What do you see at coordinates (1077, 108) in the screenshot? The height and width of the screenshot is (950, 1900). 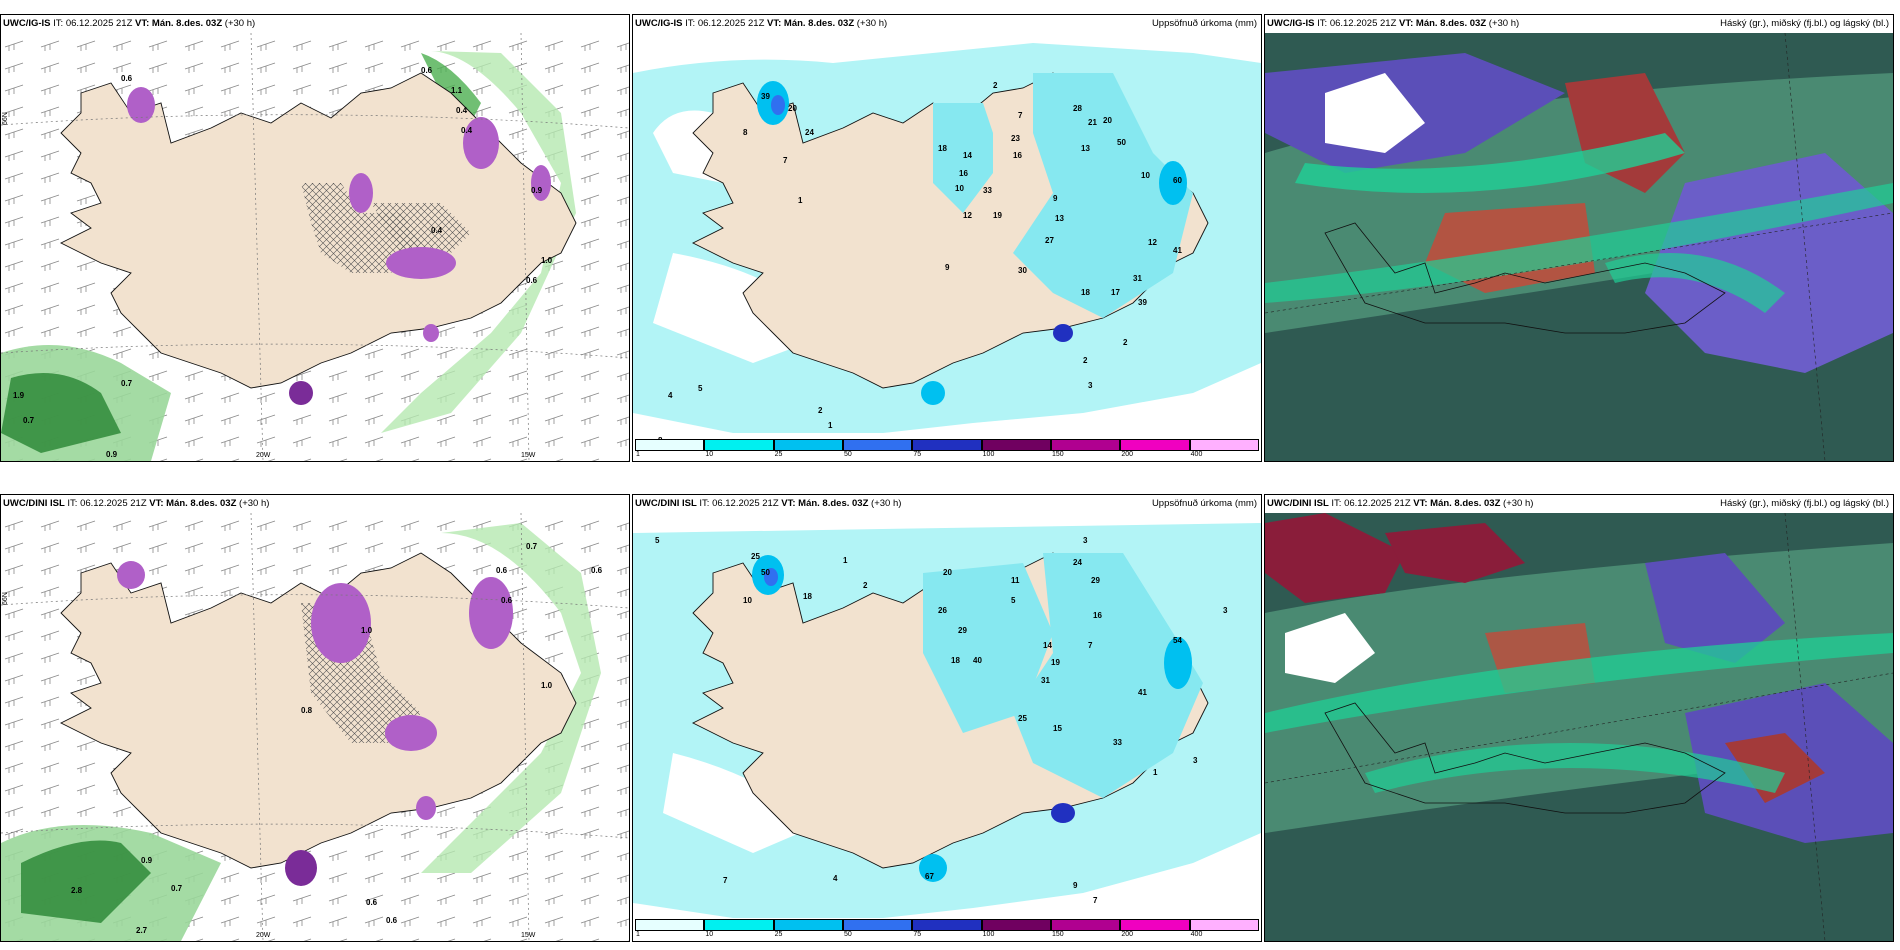 I see `precip-value: 28` at bounding box center [1077, 108].